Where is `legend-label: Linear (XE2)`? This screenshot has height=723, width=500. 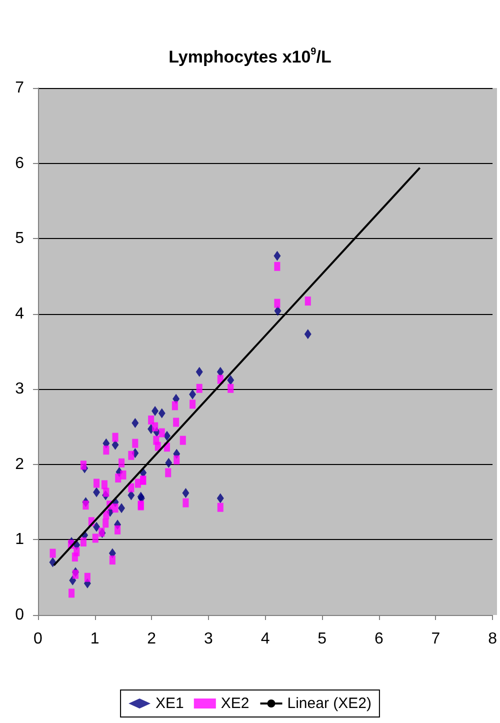 legend-label: Linear (XE2) is located at coordinates (329, 703).